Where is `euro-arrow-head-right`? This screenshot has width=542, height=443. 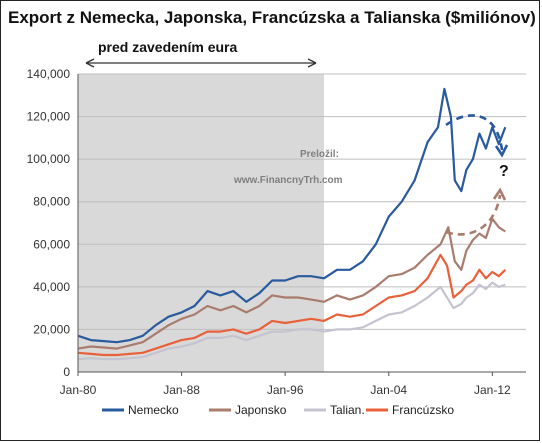
euro-arrow-head-right is located at coordinates (312, 63).